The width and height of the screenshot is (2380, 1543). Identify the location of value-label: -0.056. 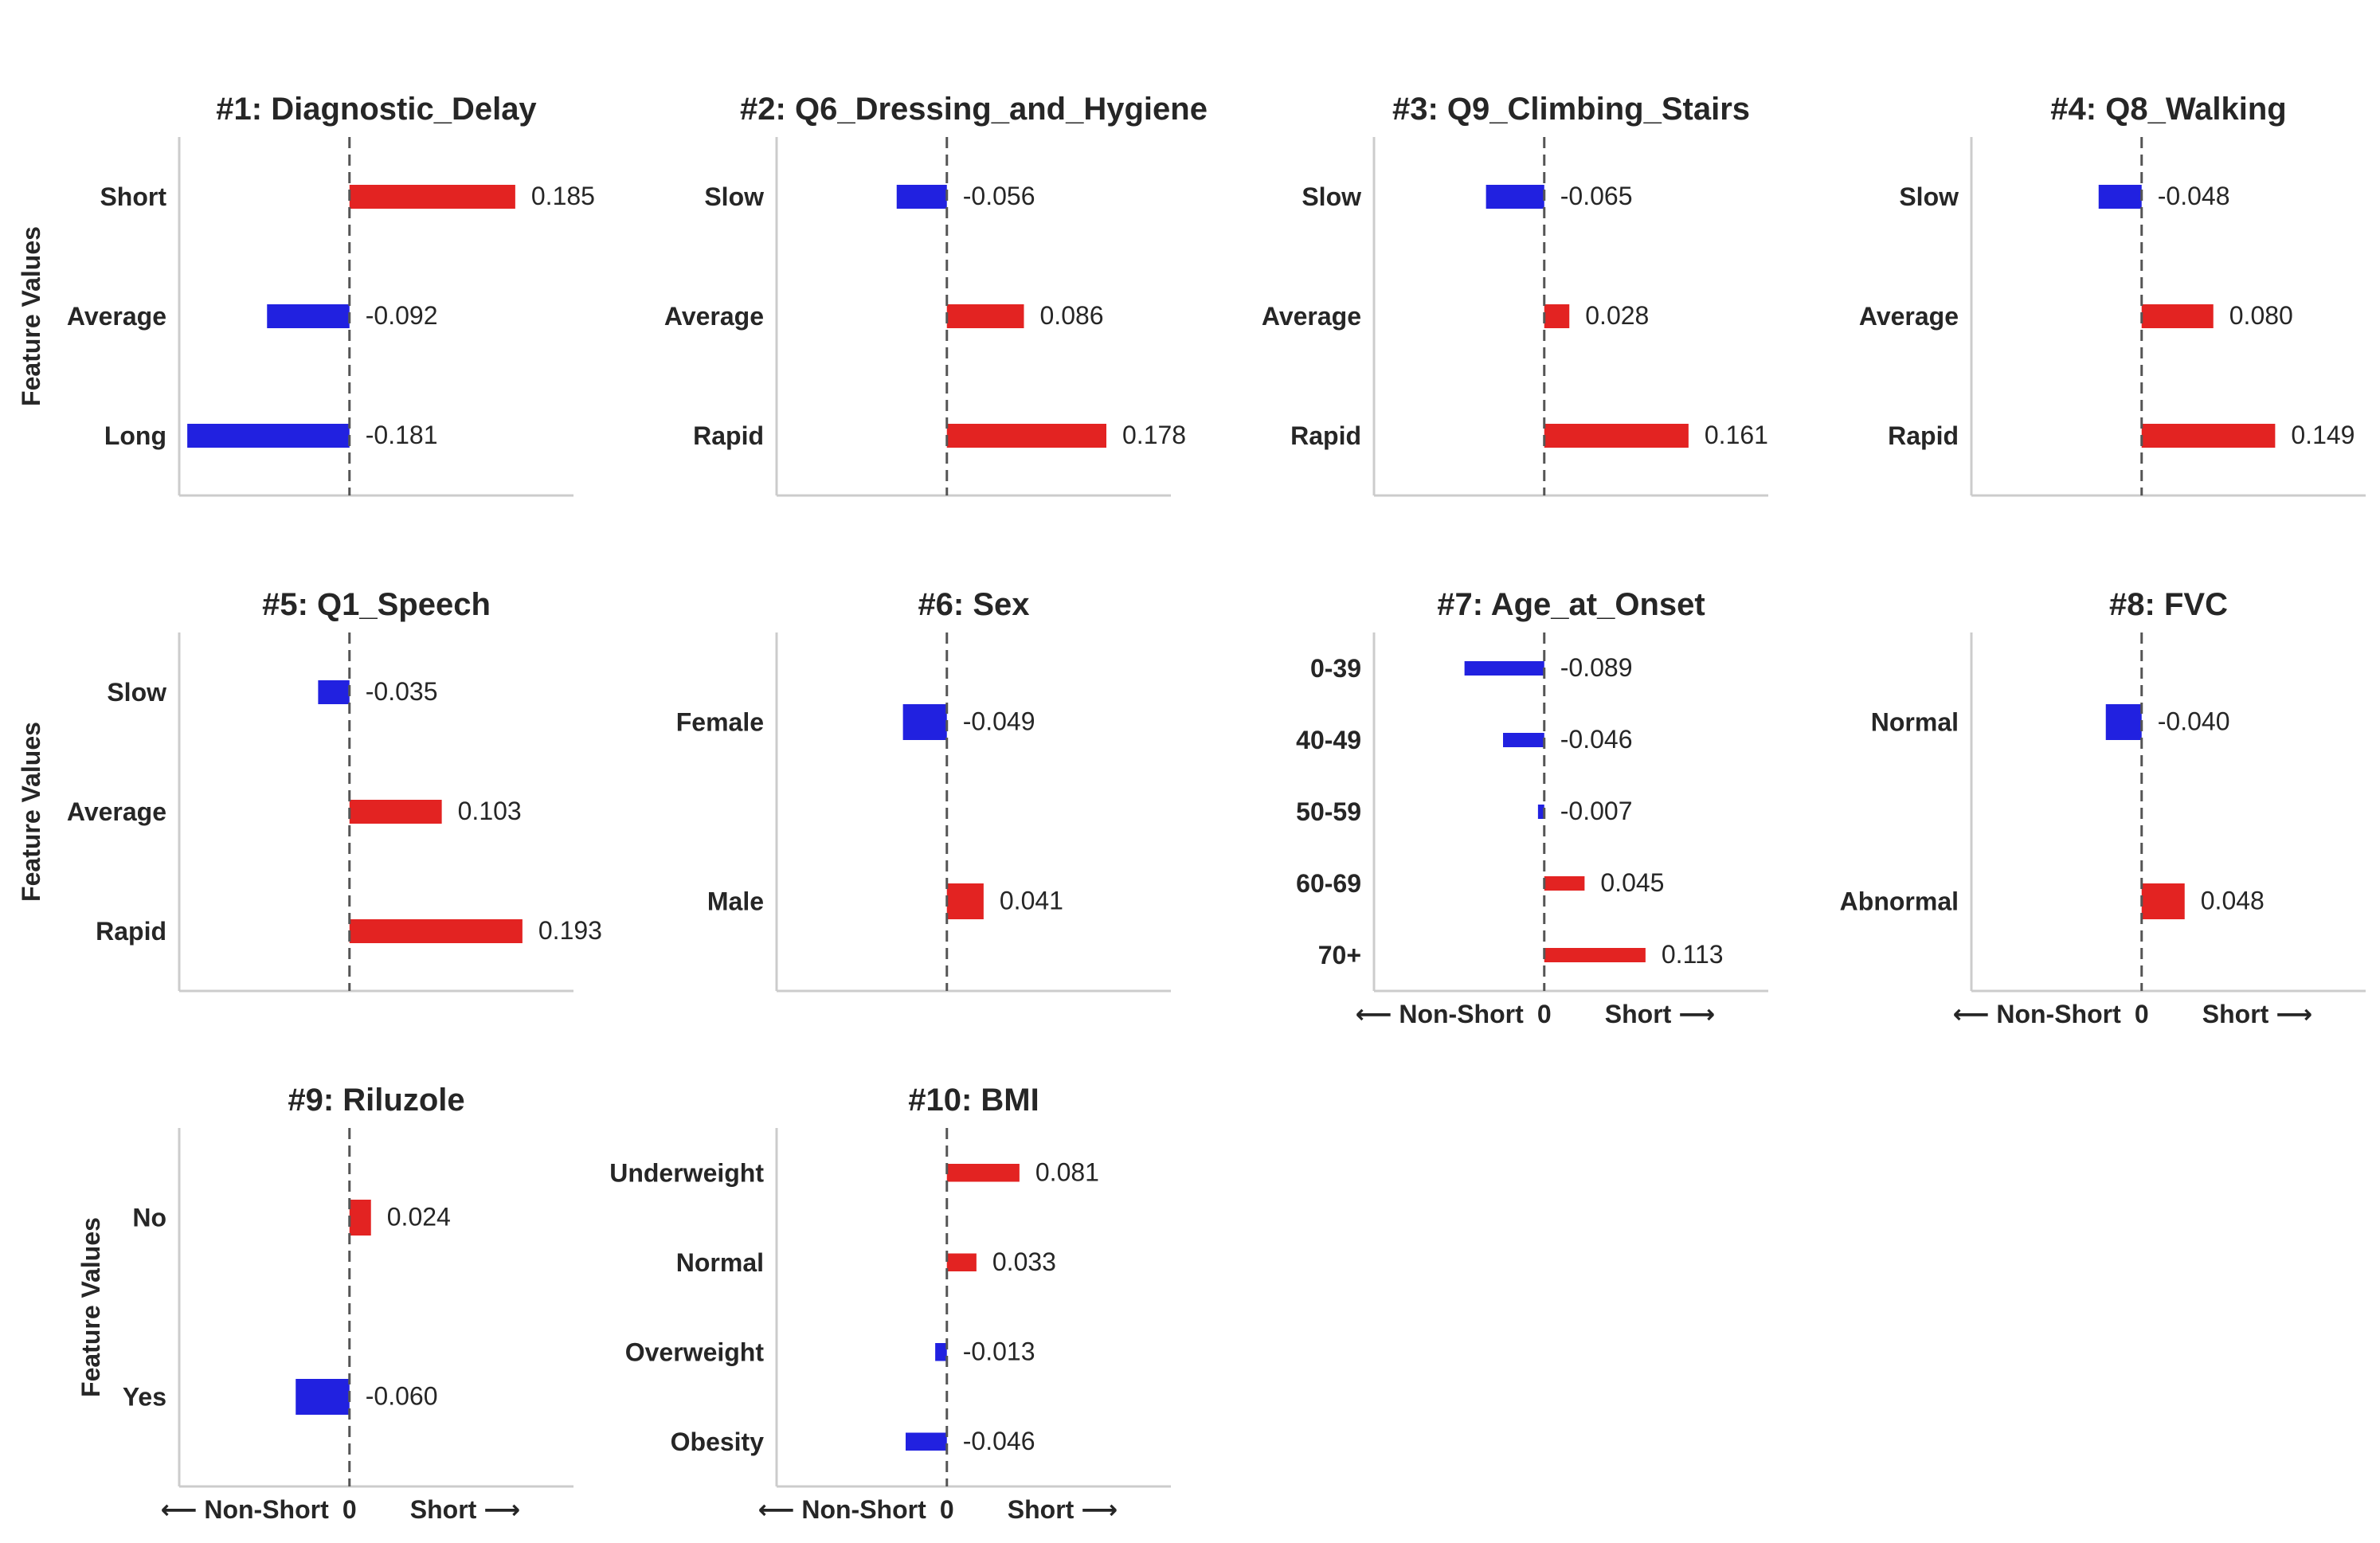
(999, 196).